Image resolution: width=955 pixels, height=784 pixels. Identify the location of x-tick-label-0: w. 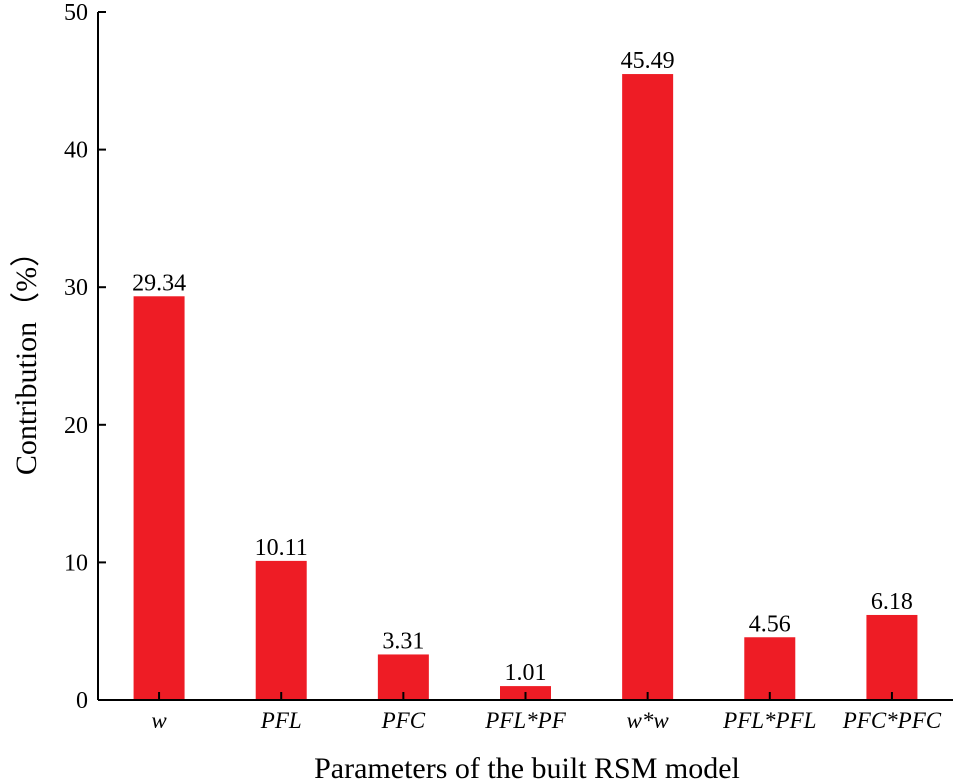
(159, 720).